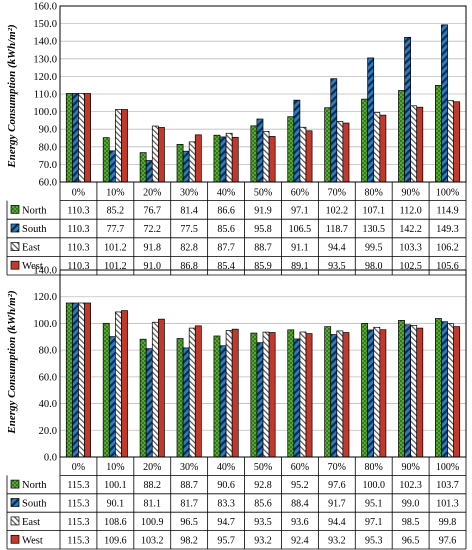 The width and height of the screenshot is (472, 550). I want to click on table-value-south: 106.5, so click(300, 229).